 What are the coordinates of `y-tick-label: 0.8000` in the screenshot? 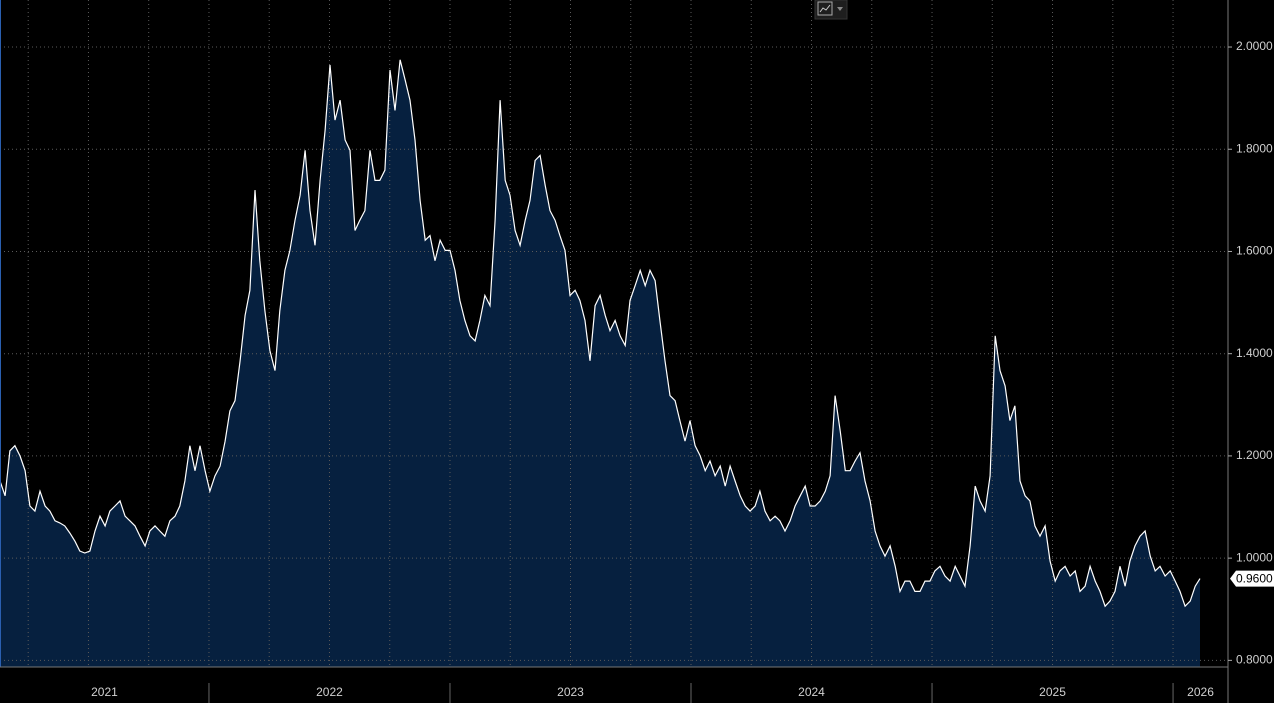 It's located at (1254, 660).